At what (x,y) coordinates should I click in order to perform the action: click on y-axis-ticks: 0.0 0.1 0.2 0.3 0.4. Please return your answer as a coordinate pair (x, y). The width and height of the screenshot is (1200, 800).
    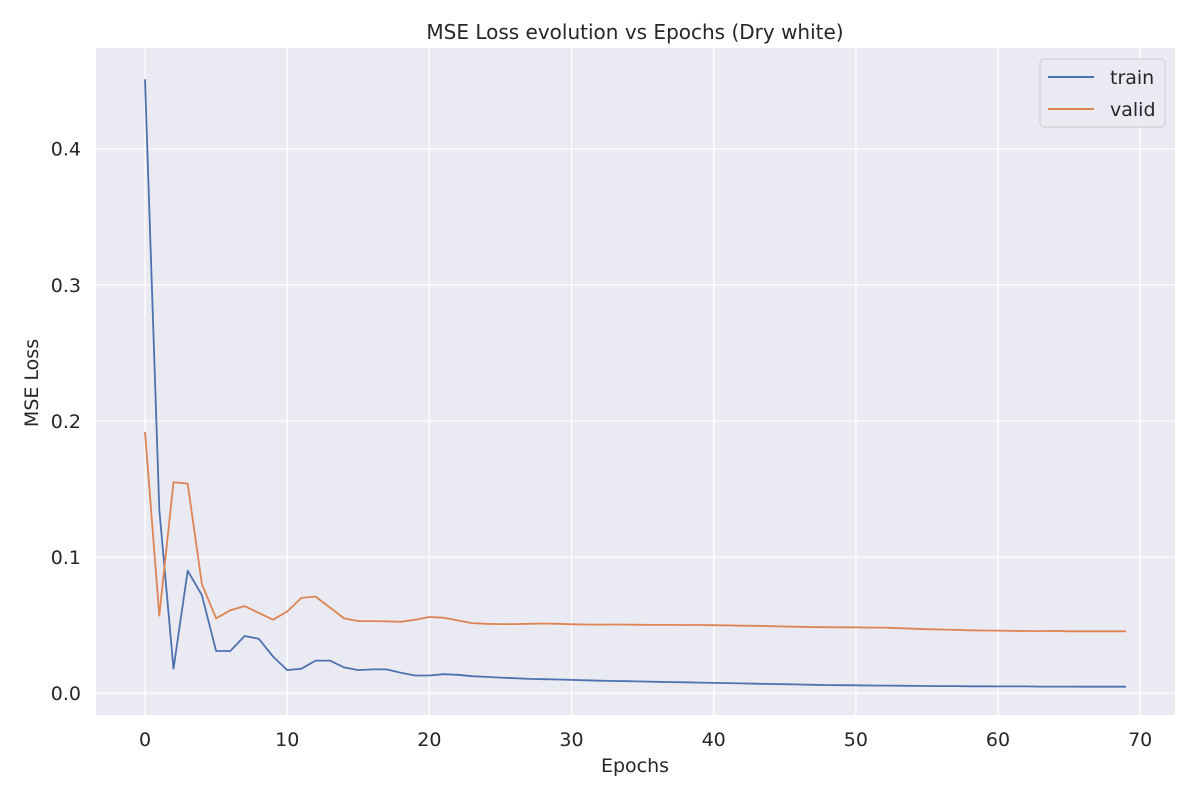
    Looking at the image, I should click on (66, 422).